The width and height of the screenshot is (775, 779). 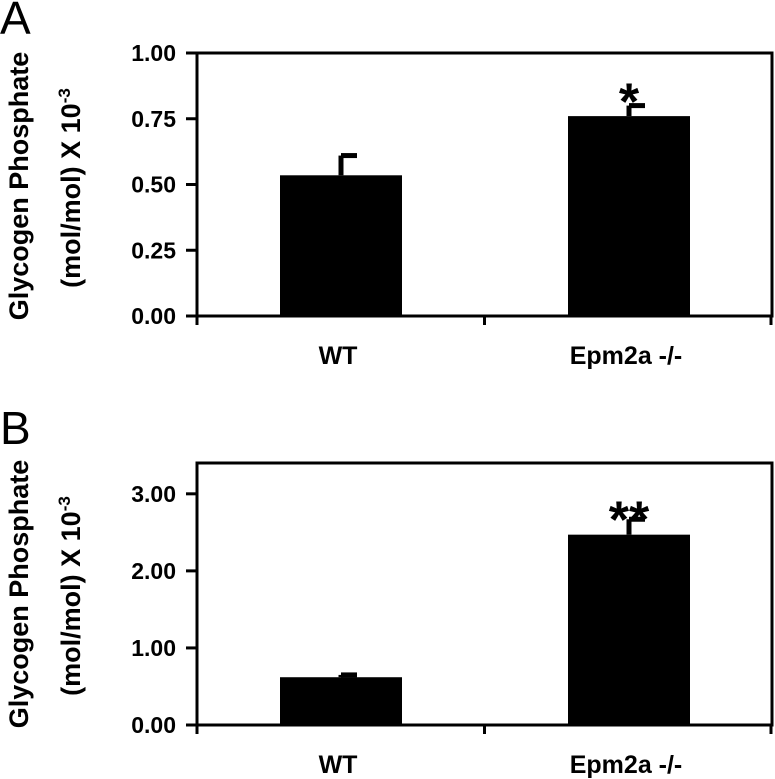 What do you see at coordinates (153, 185) in the screenshot?
I see `y-tick-label: 0.50` at bounding box center [153, 185].